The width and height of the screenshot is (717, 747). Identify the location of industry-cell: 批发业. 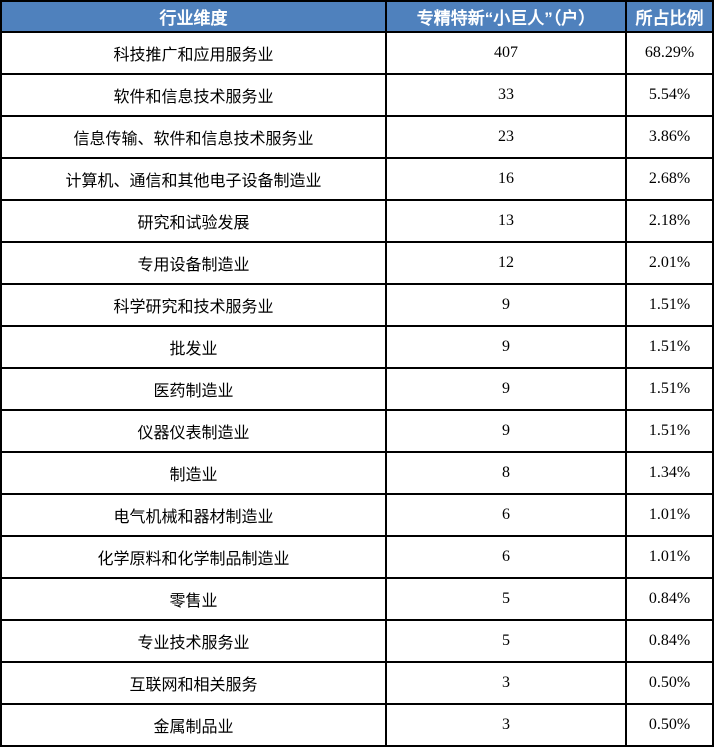
(193, 347).